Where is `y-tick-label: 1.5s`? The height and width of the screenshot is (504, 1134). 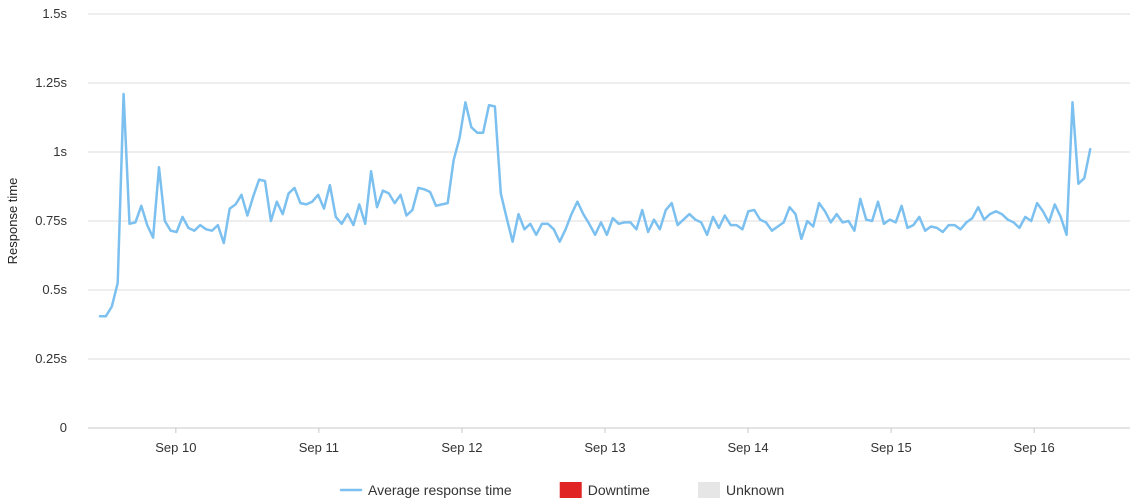
y-tick-label: 1.5s is located at coordinates (54, 13).